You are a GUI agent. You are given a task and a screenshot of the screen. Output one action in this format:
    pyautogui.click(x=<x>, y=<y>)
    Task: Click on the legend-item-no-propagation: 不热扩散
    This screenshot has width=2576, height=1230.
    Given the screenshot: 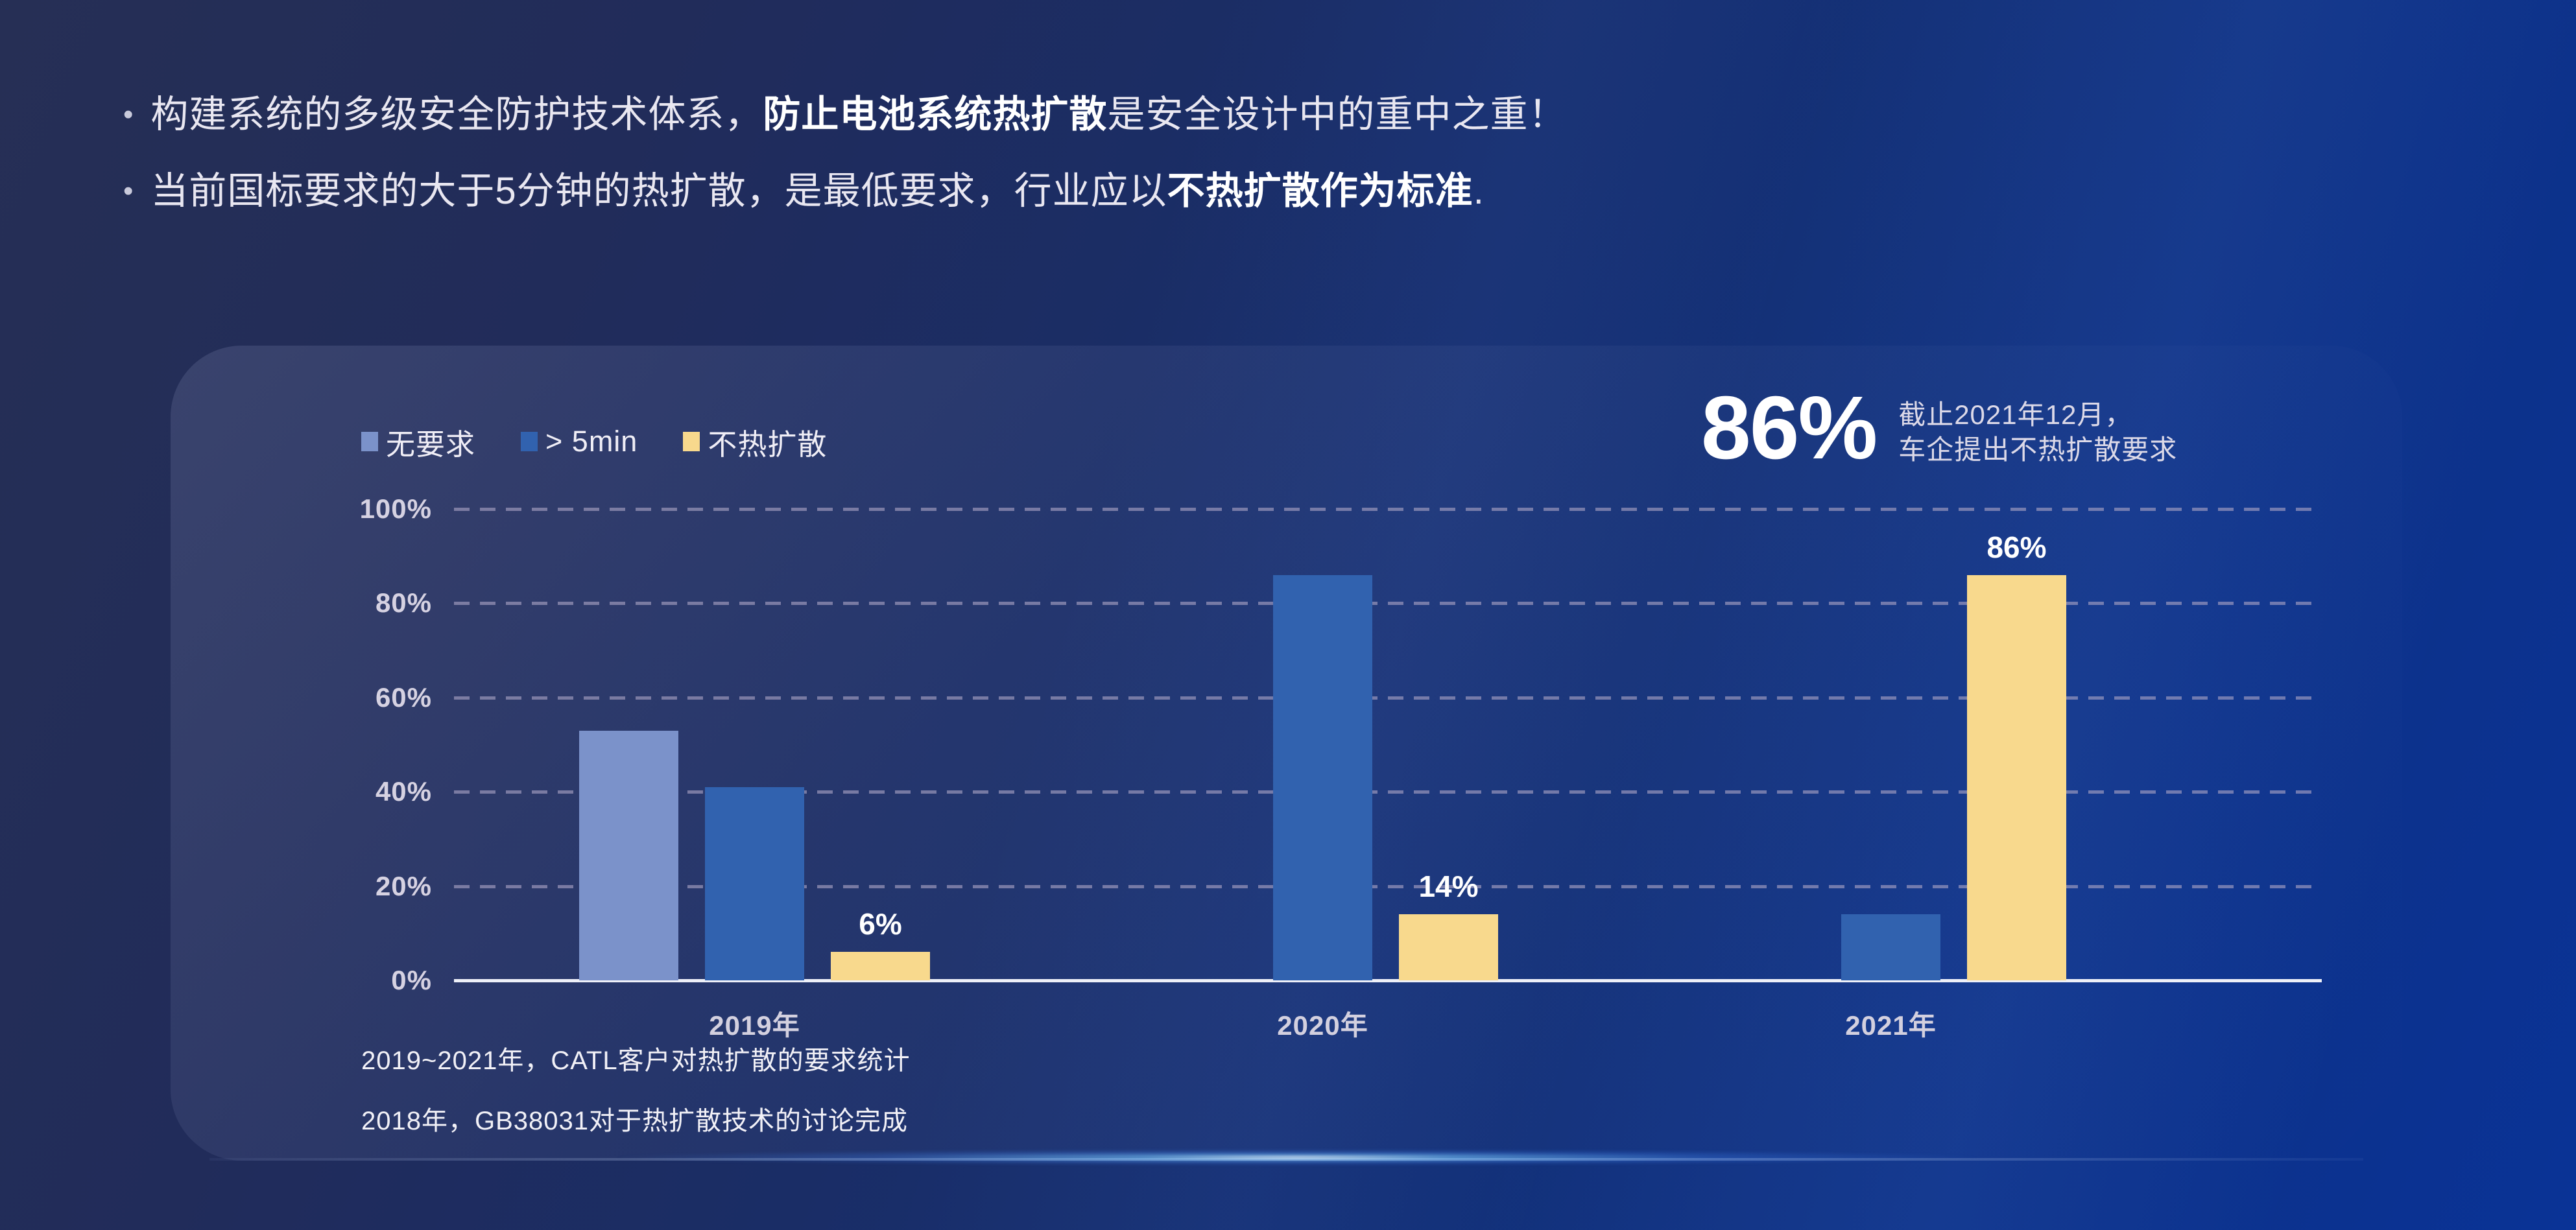 What is the action you would take?
    pyautogui.click(x=755, y=442)
    